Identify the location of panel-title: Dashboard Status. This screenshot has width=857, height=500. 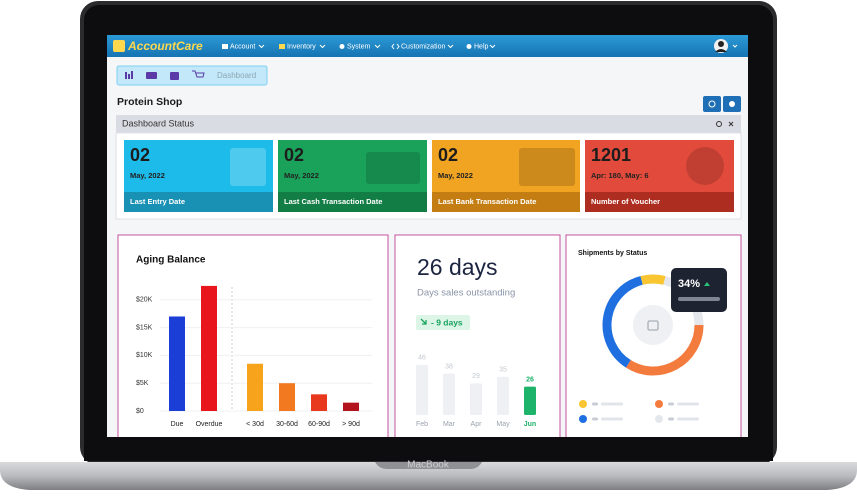
(158, 123).